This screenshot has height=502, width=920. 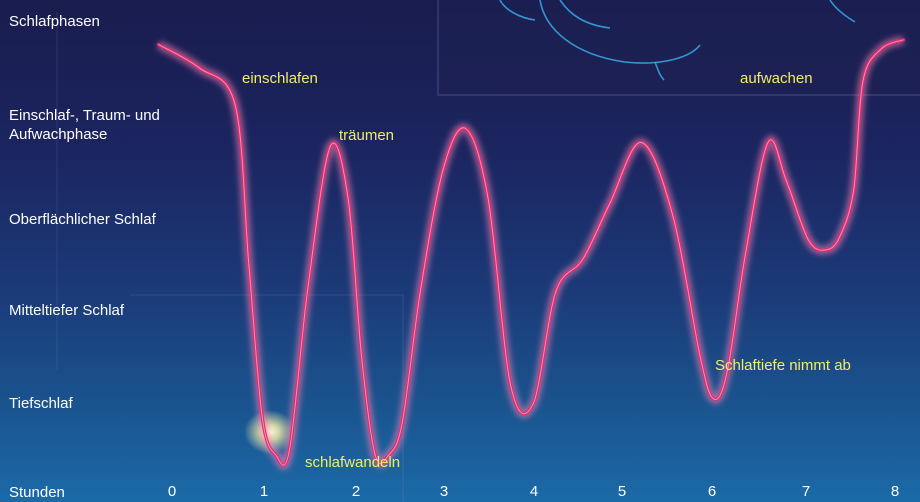 I want to click on annotation-einschlafen: einschlafen, so click(x=280, y=78).